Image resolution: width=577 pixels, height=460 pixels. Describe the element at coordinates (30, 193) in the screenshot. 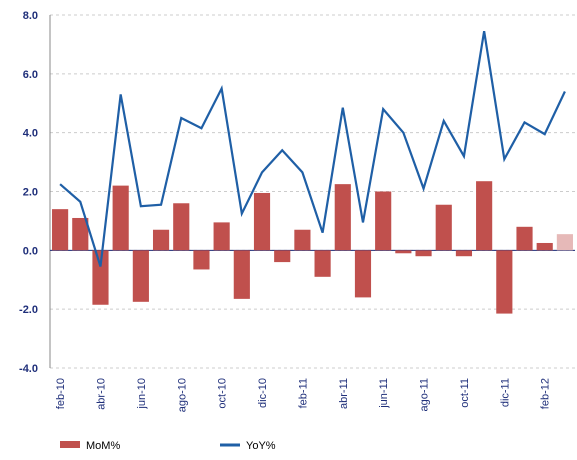

I see `y-tick-label: 2.0` at that location.